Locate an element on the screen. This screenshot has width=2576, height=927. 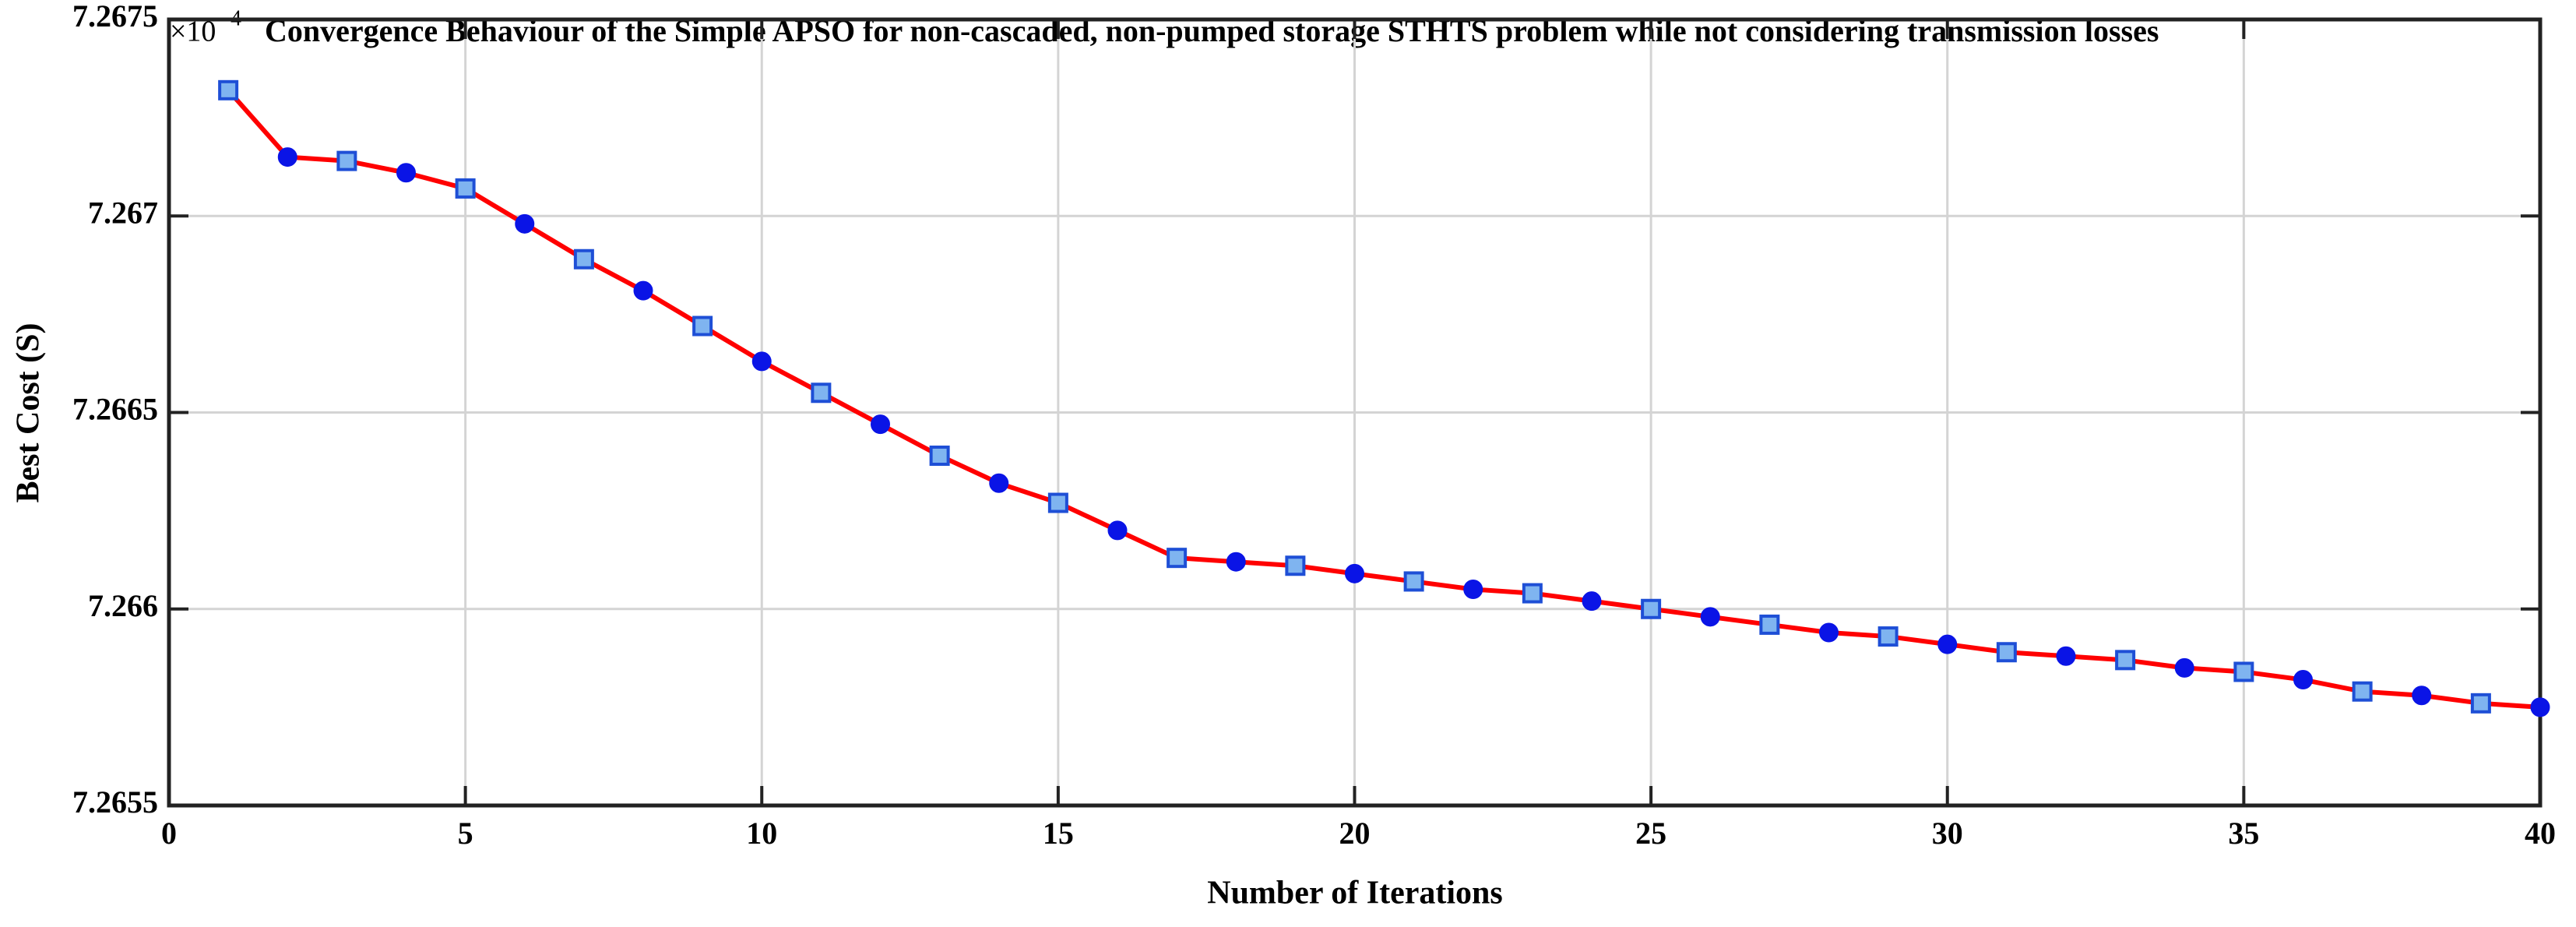
x-tick-label: 10 is located at coordinates (761, 833).